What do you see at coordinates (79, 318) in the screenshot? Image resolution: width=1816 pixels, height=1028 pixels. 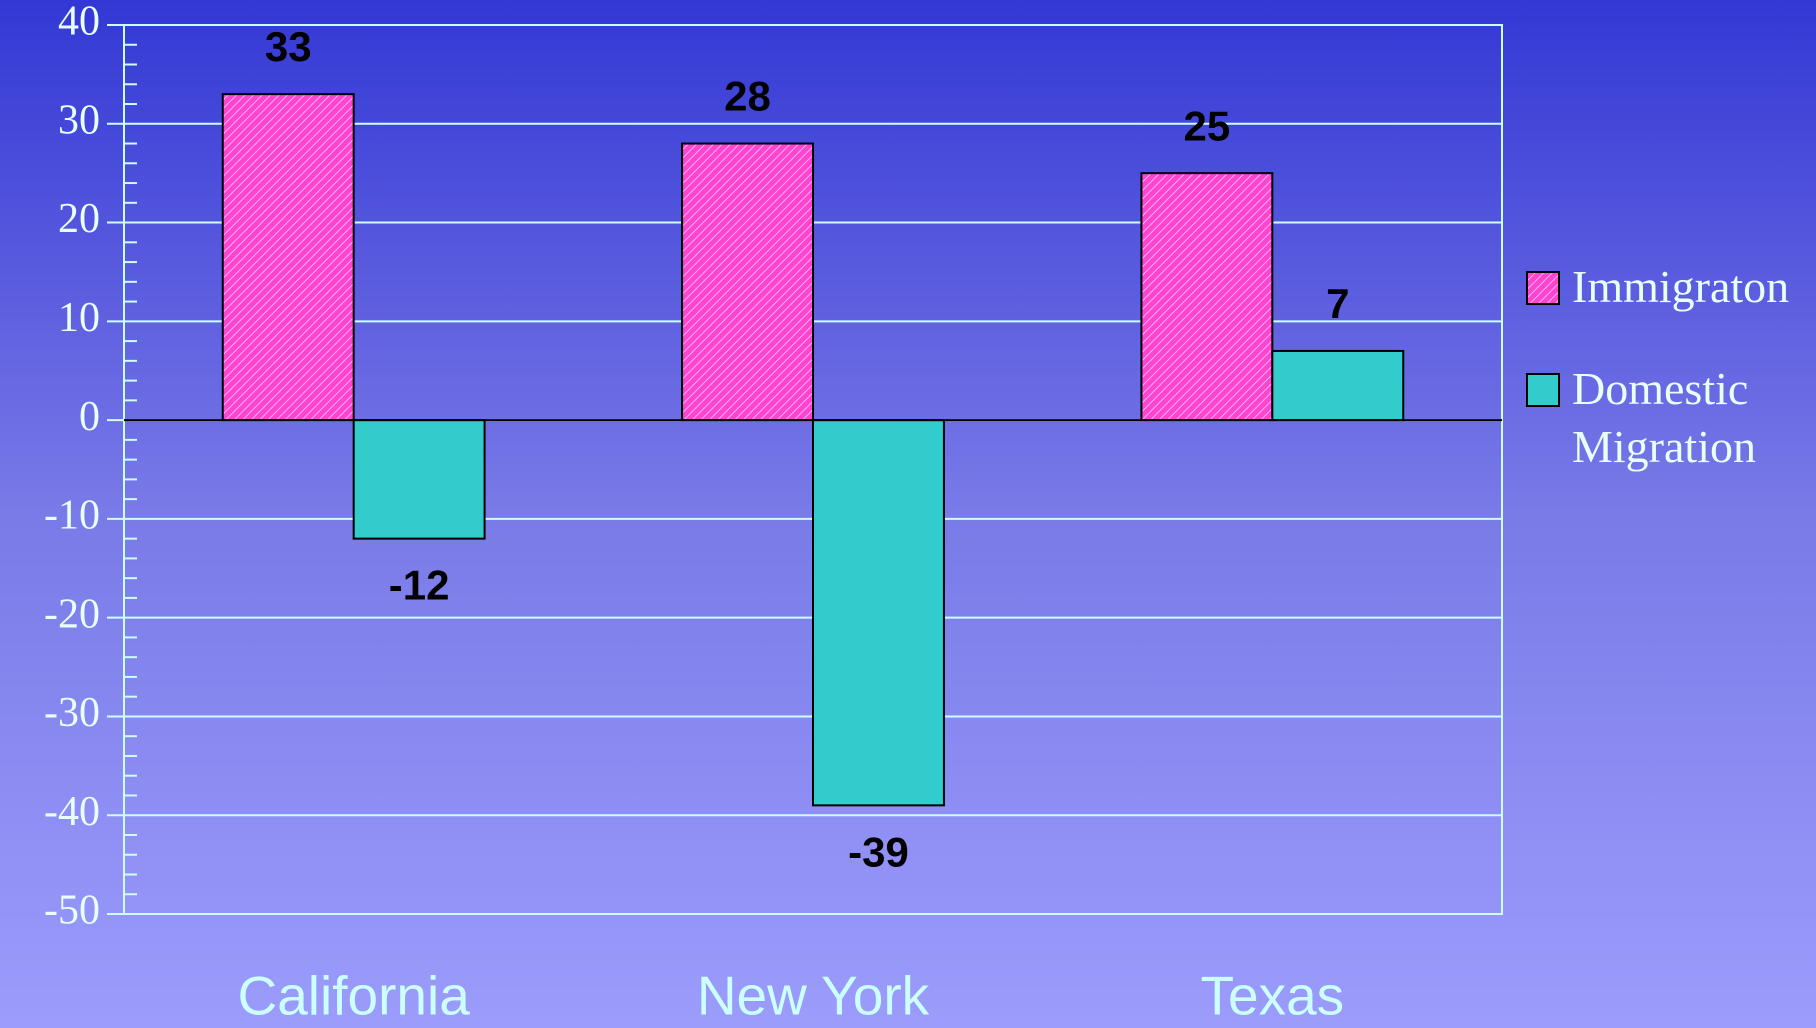 I see `y-tick-label: 10` at bounding box center [79, 318].